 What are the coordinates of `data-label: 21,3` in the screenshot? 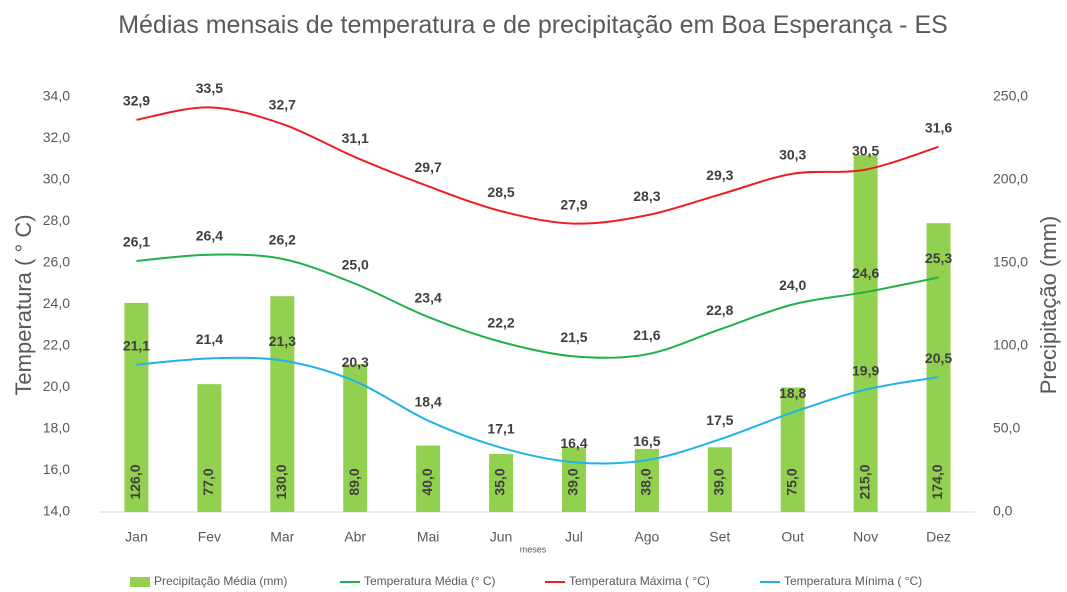 It's located at (282, 341).